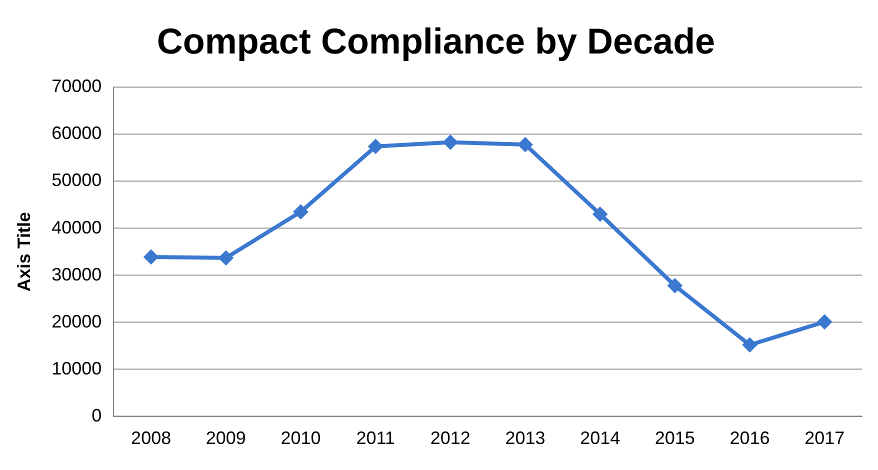 Image resolution: width=878 pixels, height=470 pixels. I want to click on y-tick-label: 10000, so click(77, 368).